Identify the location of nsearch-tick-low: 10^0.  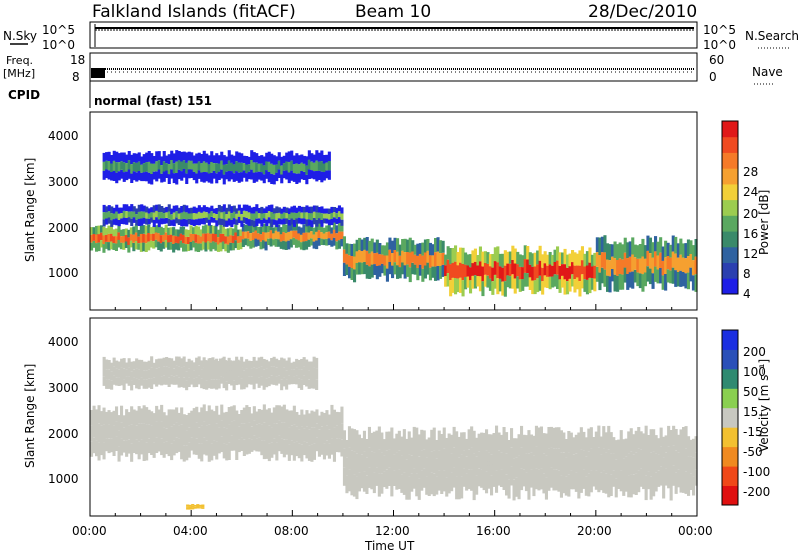
(719, 45).